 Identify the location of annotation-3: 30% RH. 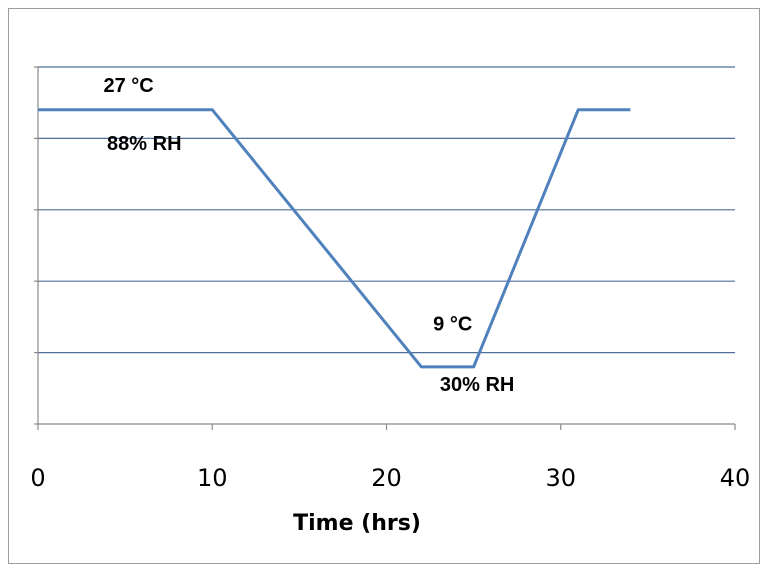
(477, 385).